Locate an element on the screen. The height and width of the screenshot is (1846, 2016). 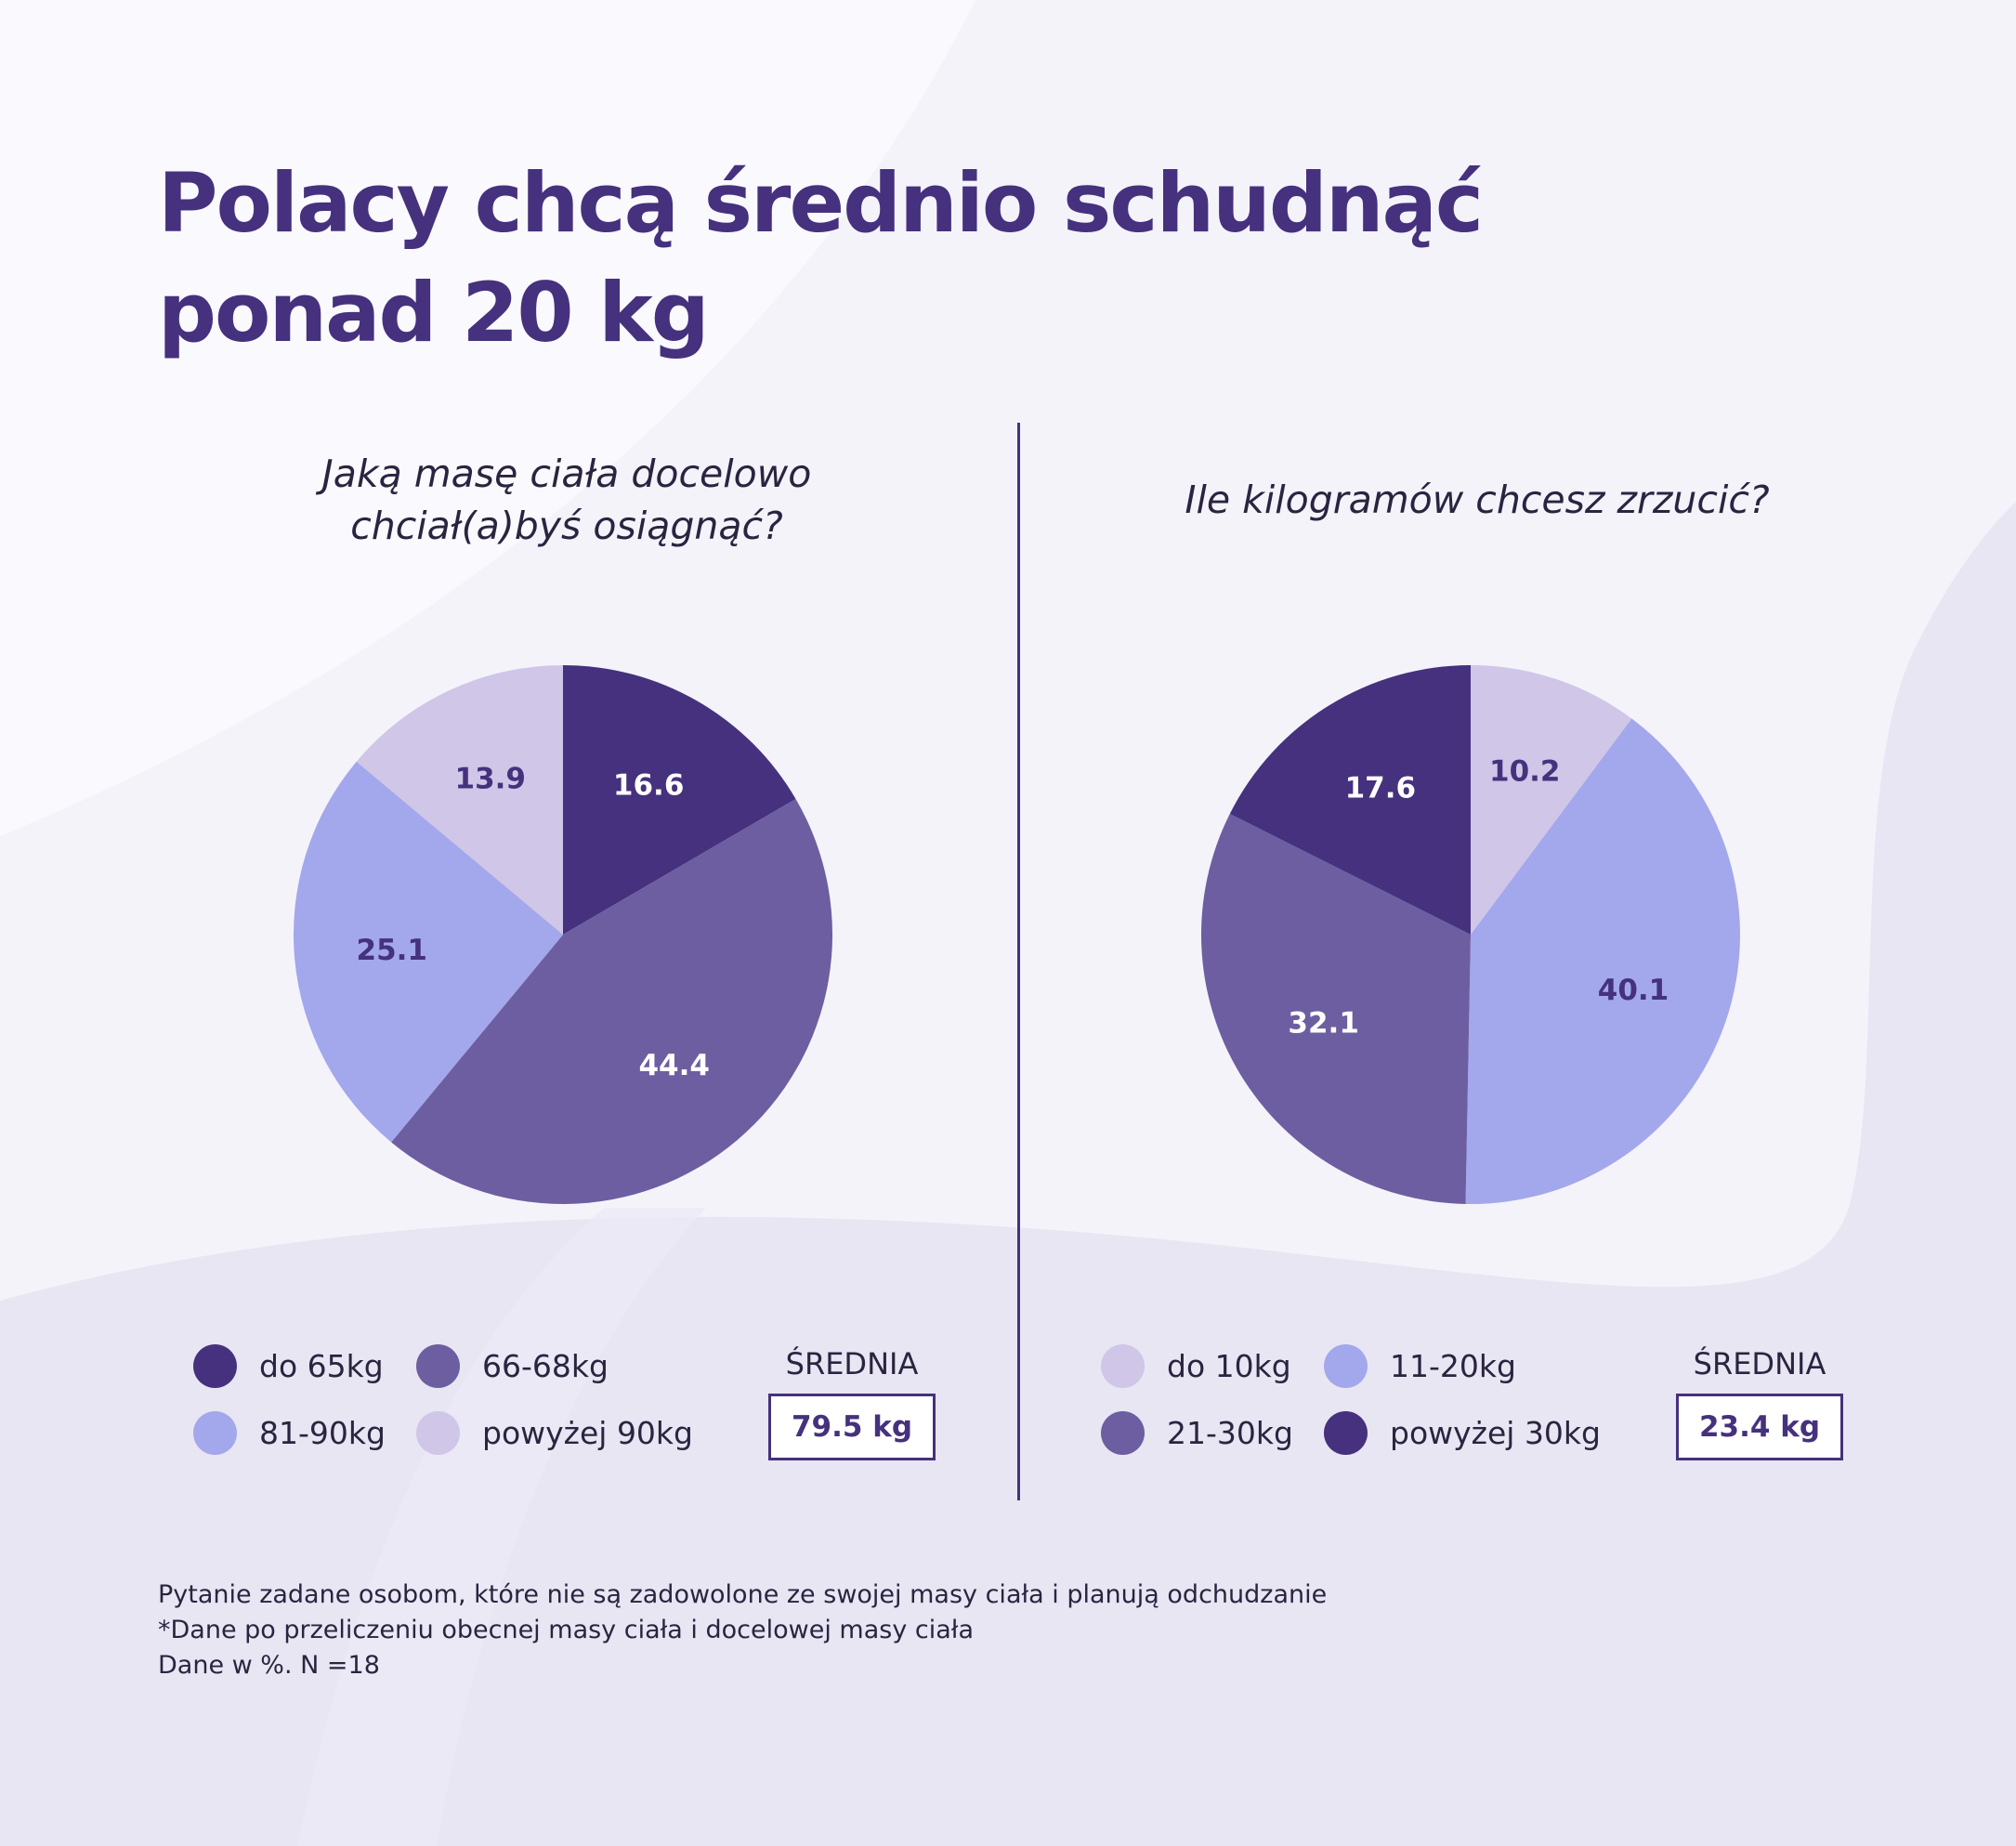
chart1-slice-label-1: 44.4 is located at coordinates (674, 1065).